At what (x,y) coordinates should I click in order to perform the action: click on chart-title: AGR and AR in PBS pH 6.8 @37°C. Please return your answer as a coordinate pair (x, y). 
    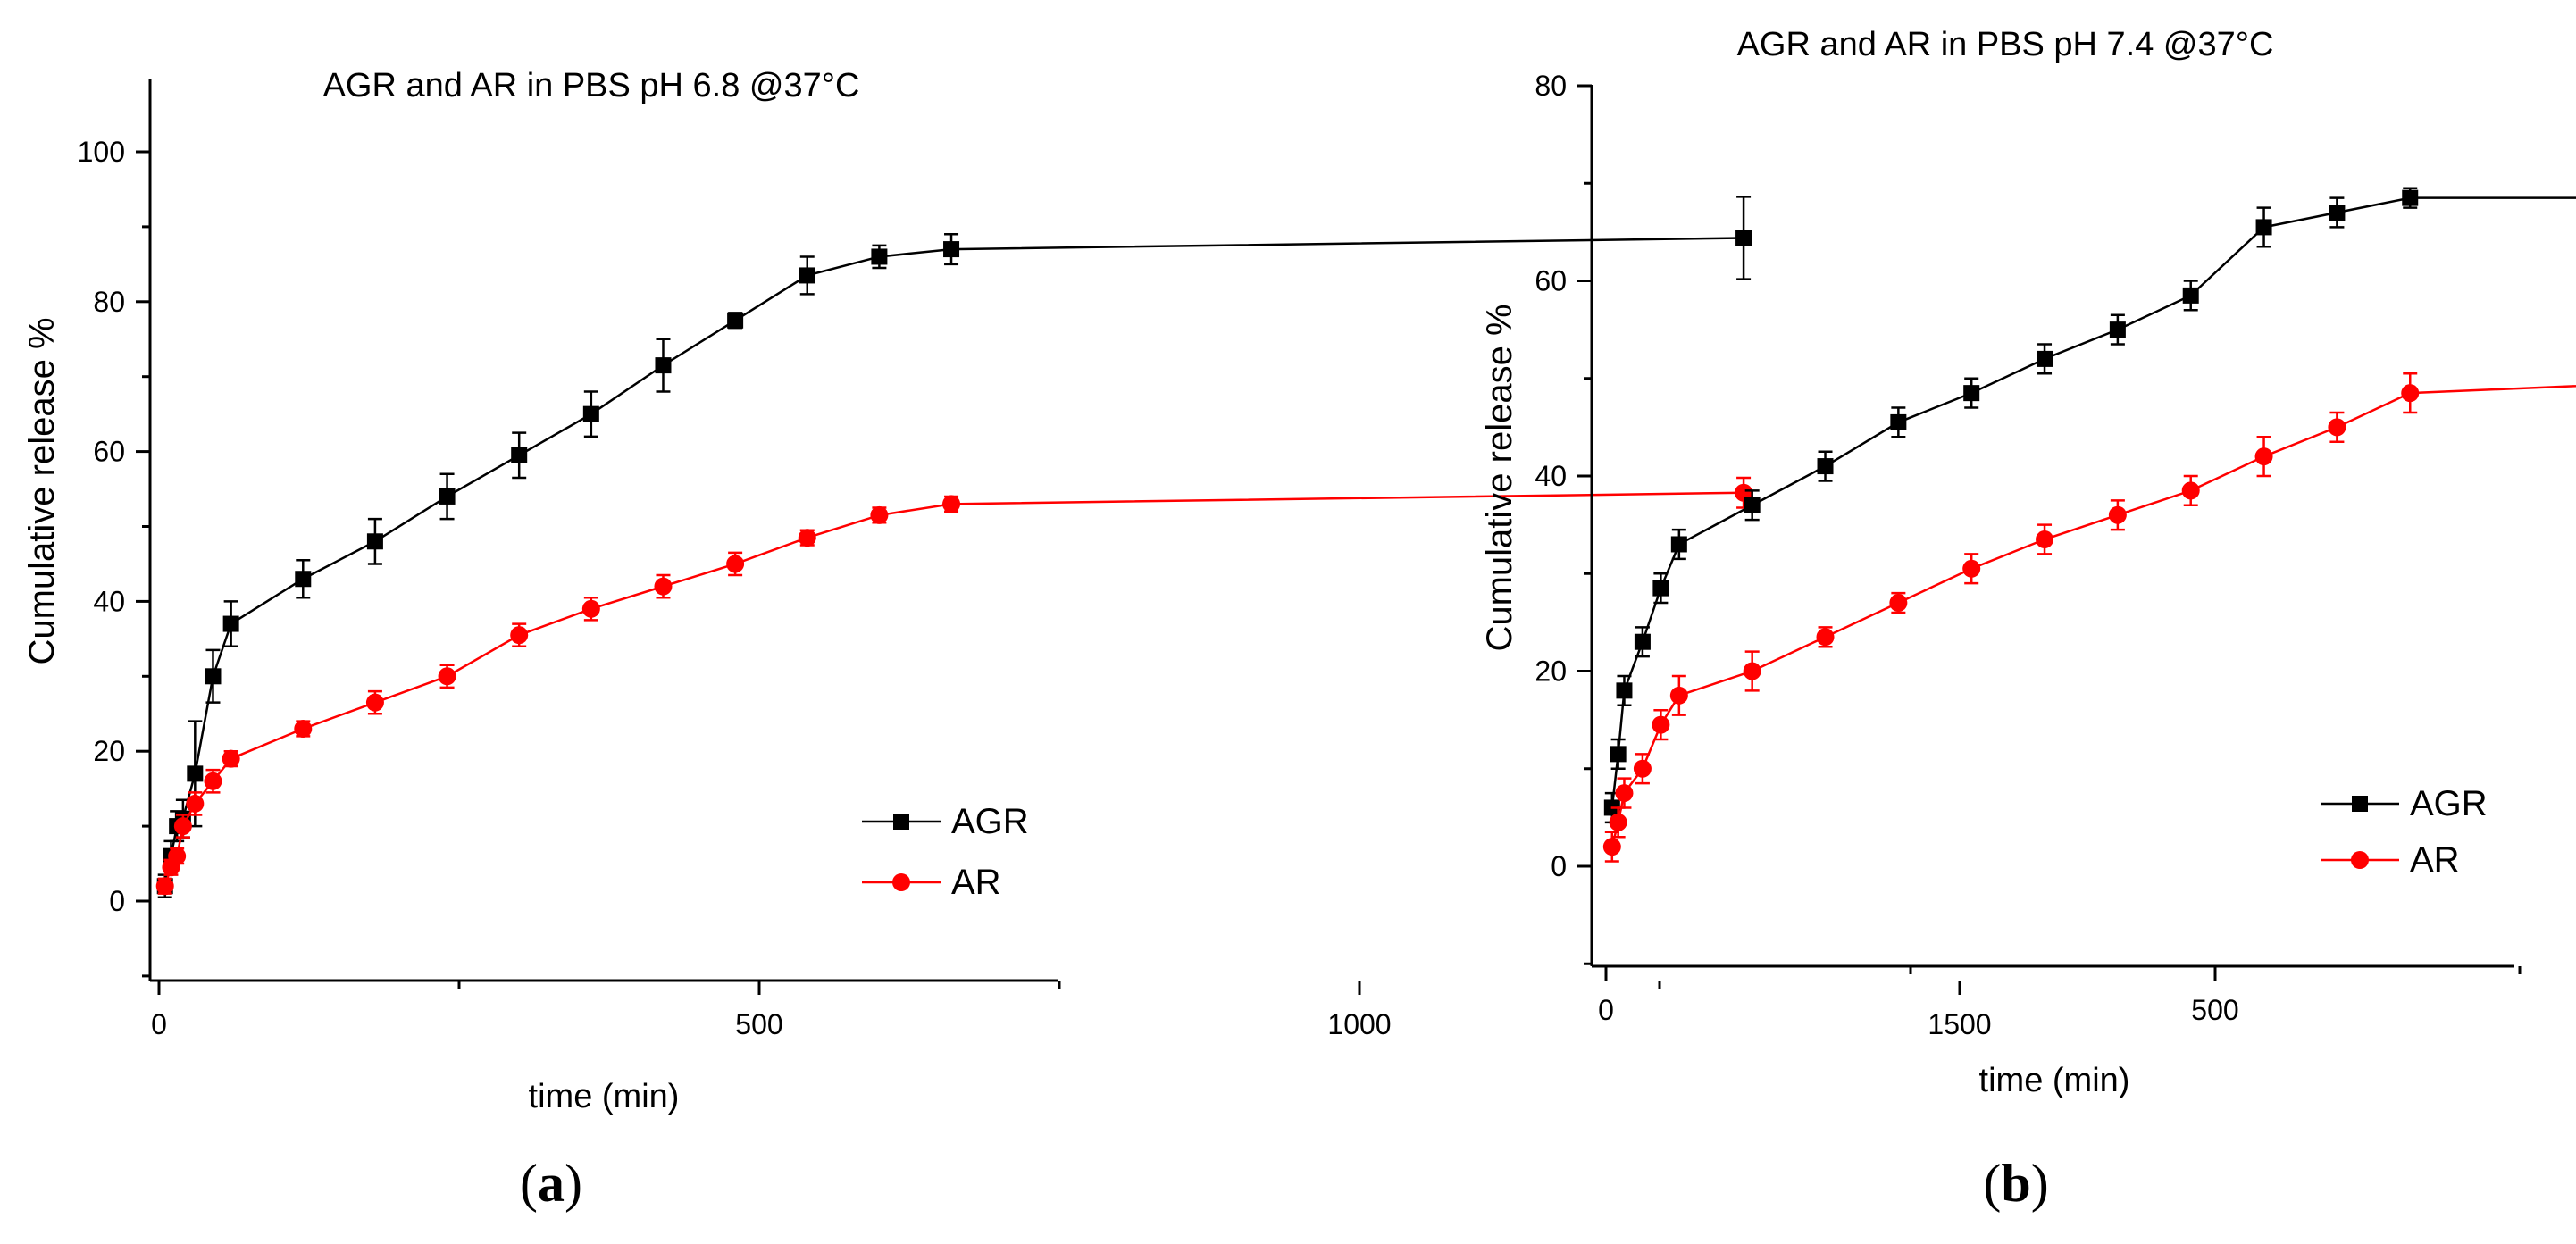
    Looking at the image, I should click on (592, 85).